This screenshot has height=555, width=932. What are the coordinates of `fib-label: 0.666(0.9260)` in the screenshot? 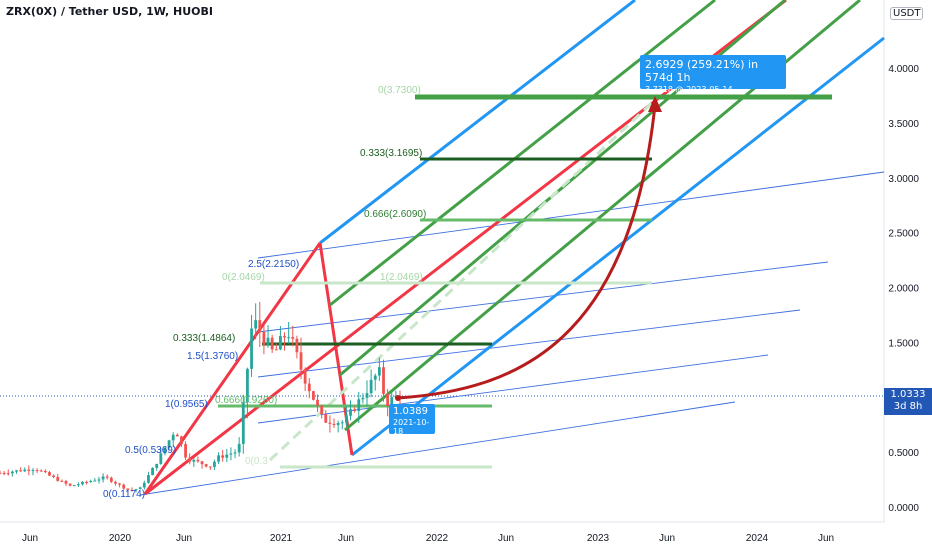 It's located at (246, 400).